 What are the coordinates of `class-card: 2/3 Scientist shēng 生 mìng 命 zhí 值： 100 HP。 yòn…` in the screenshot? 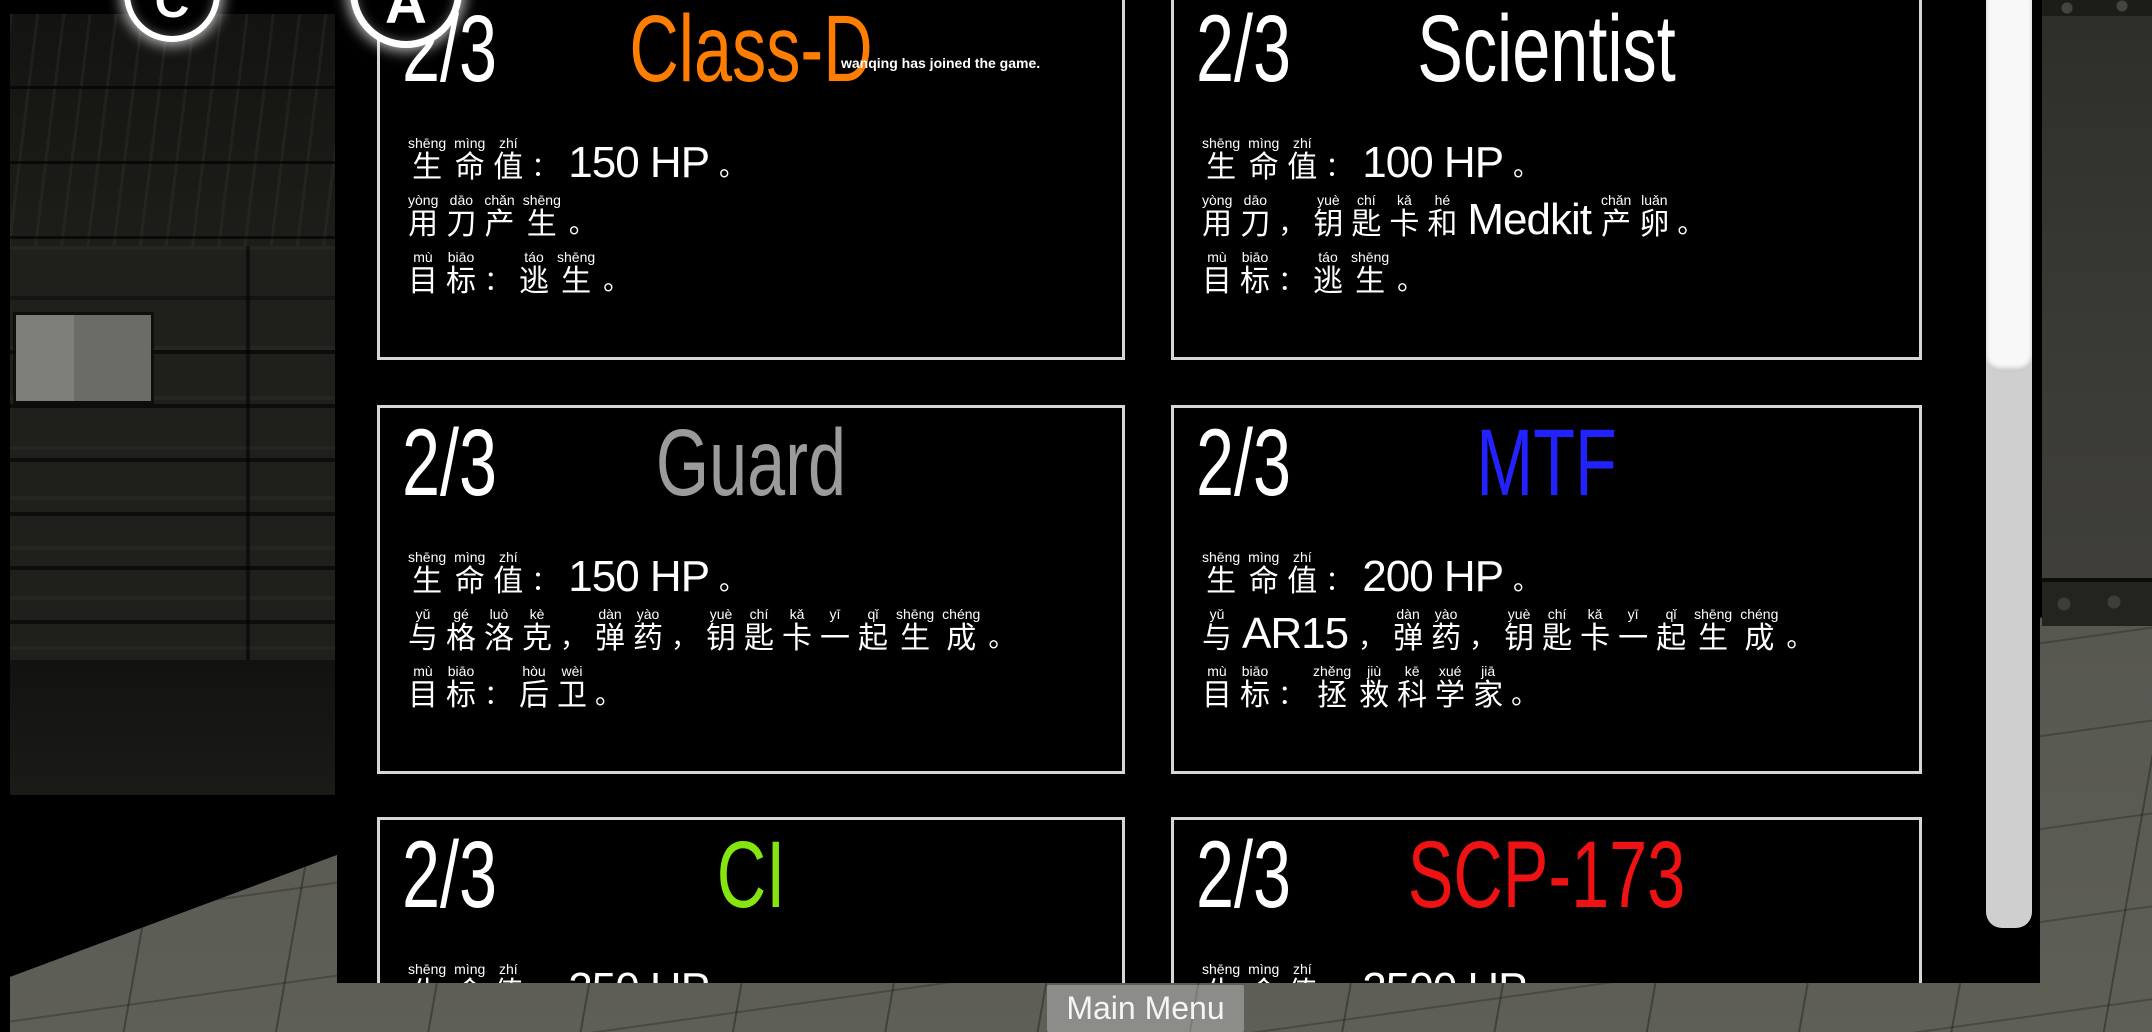 It's located at (1546, 180).